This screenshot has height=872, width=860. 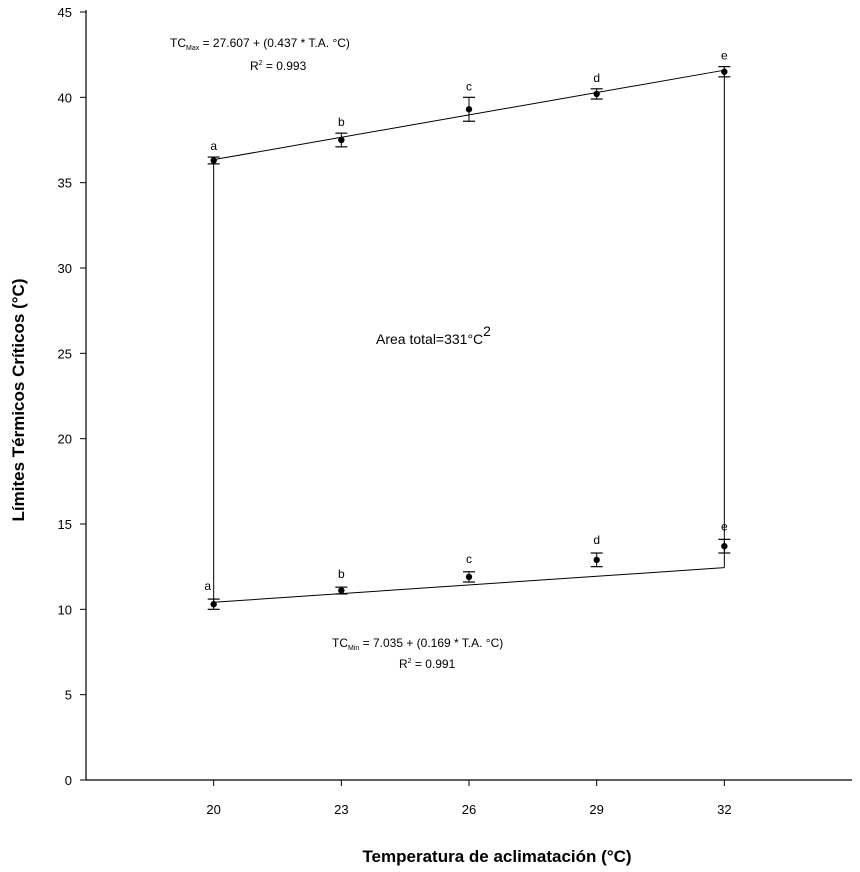 What do you see at coordinates (213, 146) in the screenshot?
I see `group-letter-max: a` at bounding box center [213, 146].